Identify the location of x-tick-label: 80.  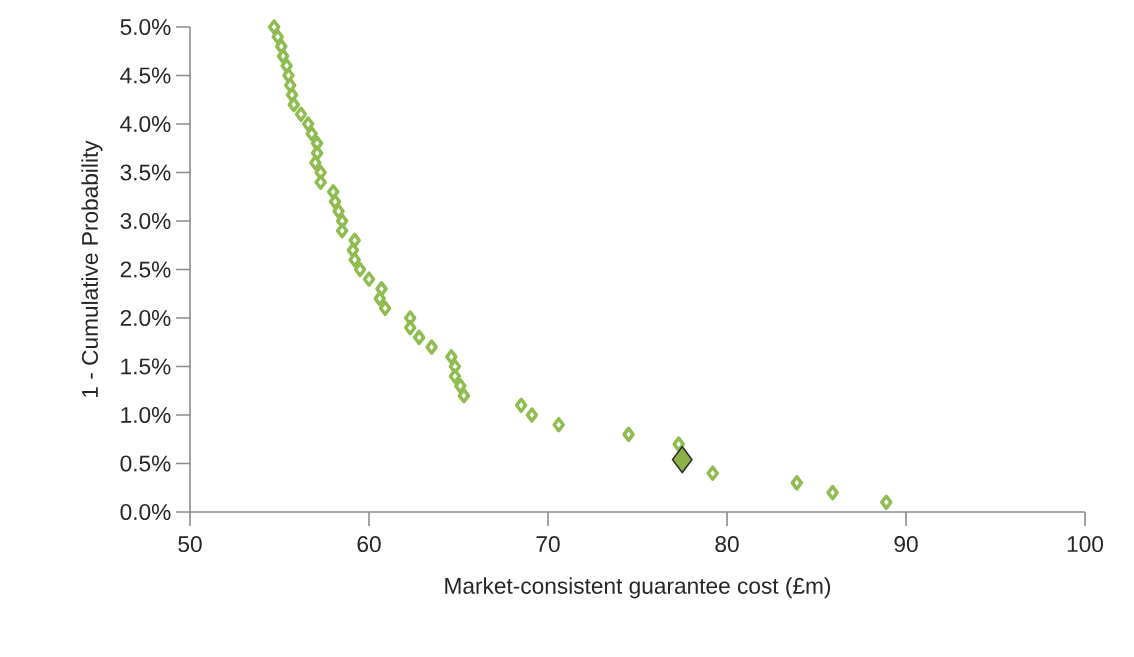
(727, 544).